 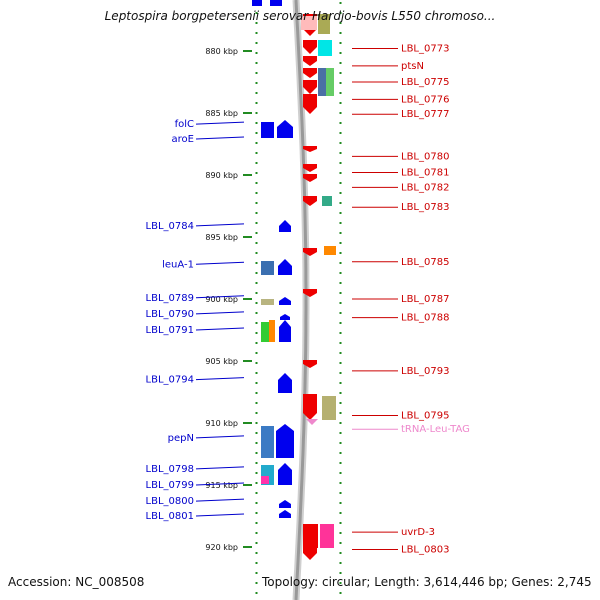 I want to click on gene-label: LBL_0801, so click(x=170, y=516).